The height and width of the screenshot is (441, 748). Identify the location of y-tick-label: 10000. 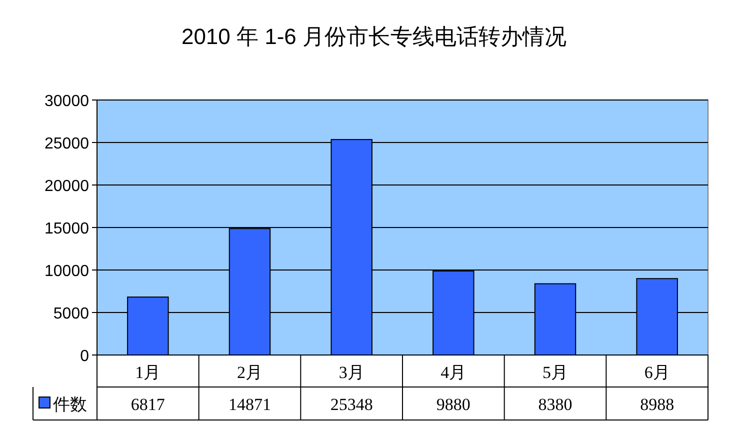
(67, 271).